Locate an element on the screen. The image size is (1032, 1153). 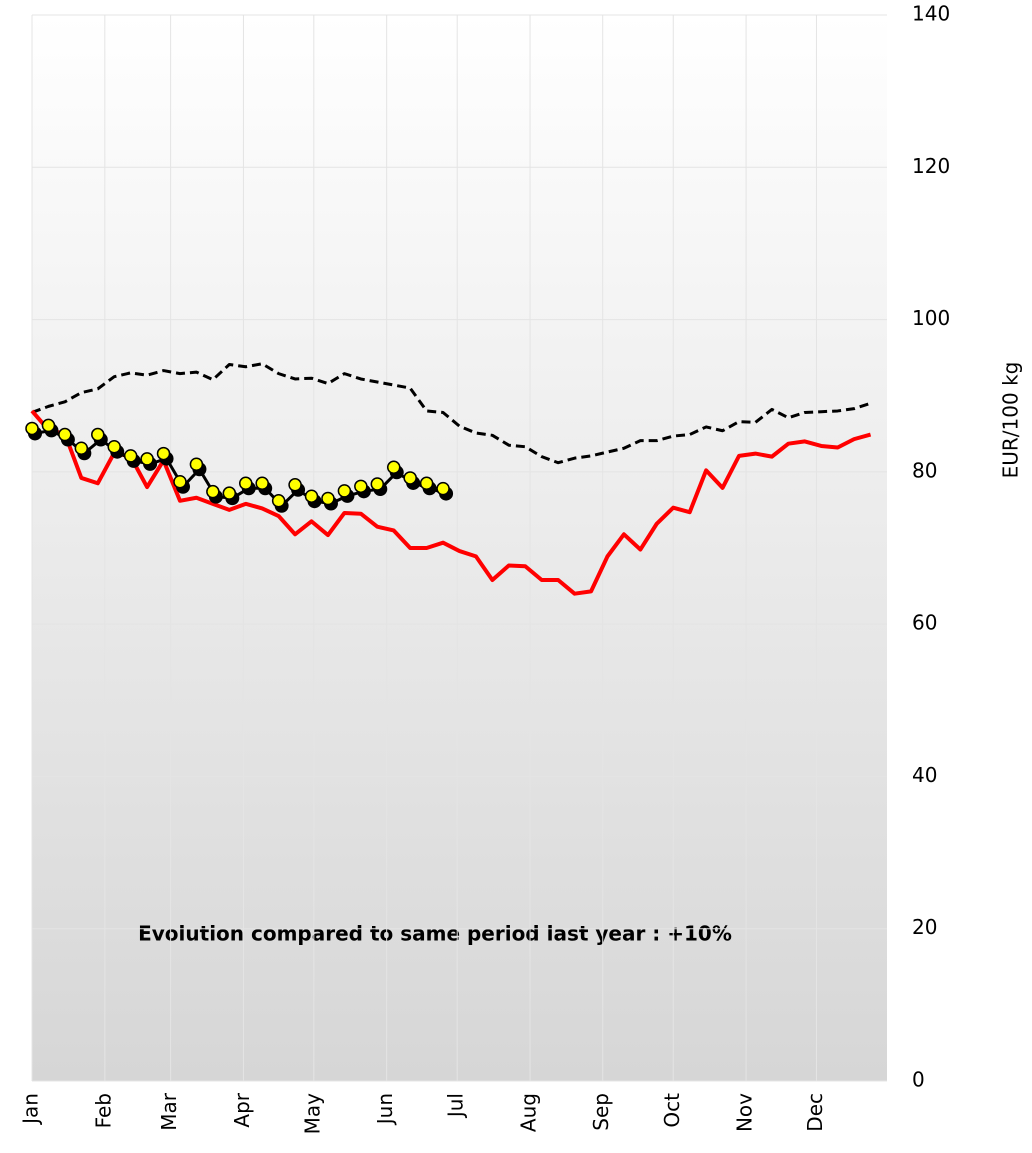
x-tick-label: Aug is located at coordinates (529, 1112).